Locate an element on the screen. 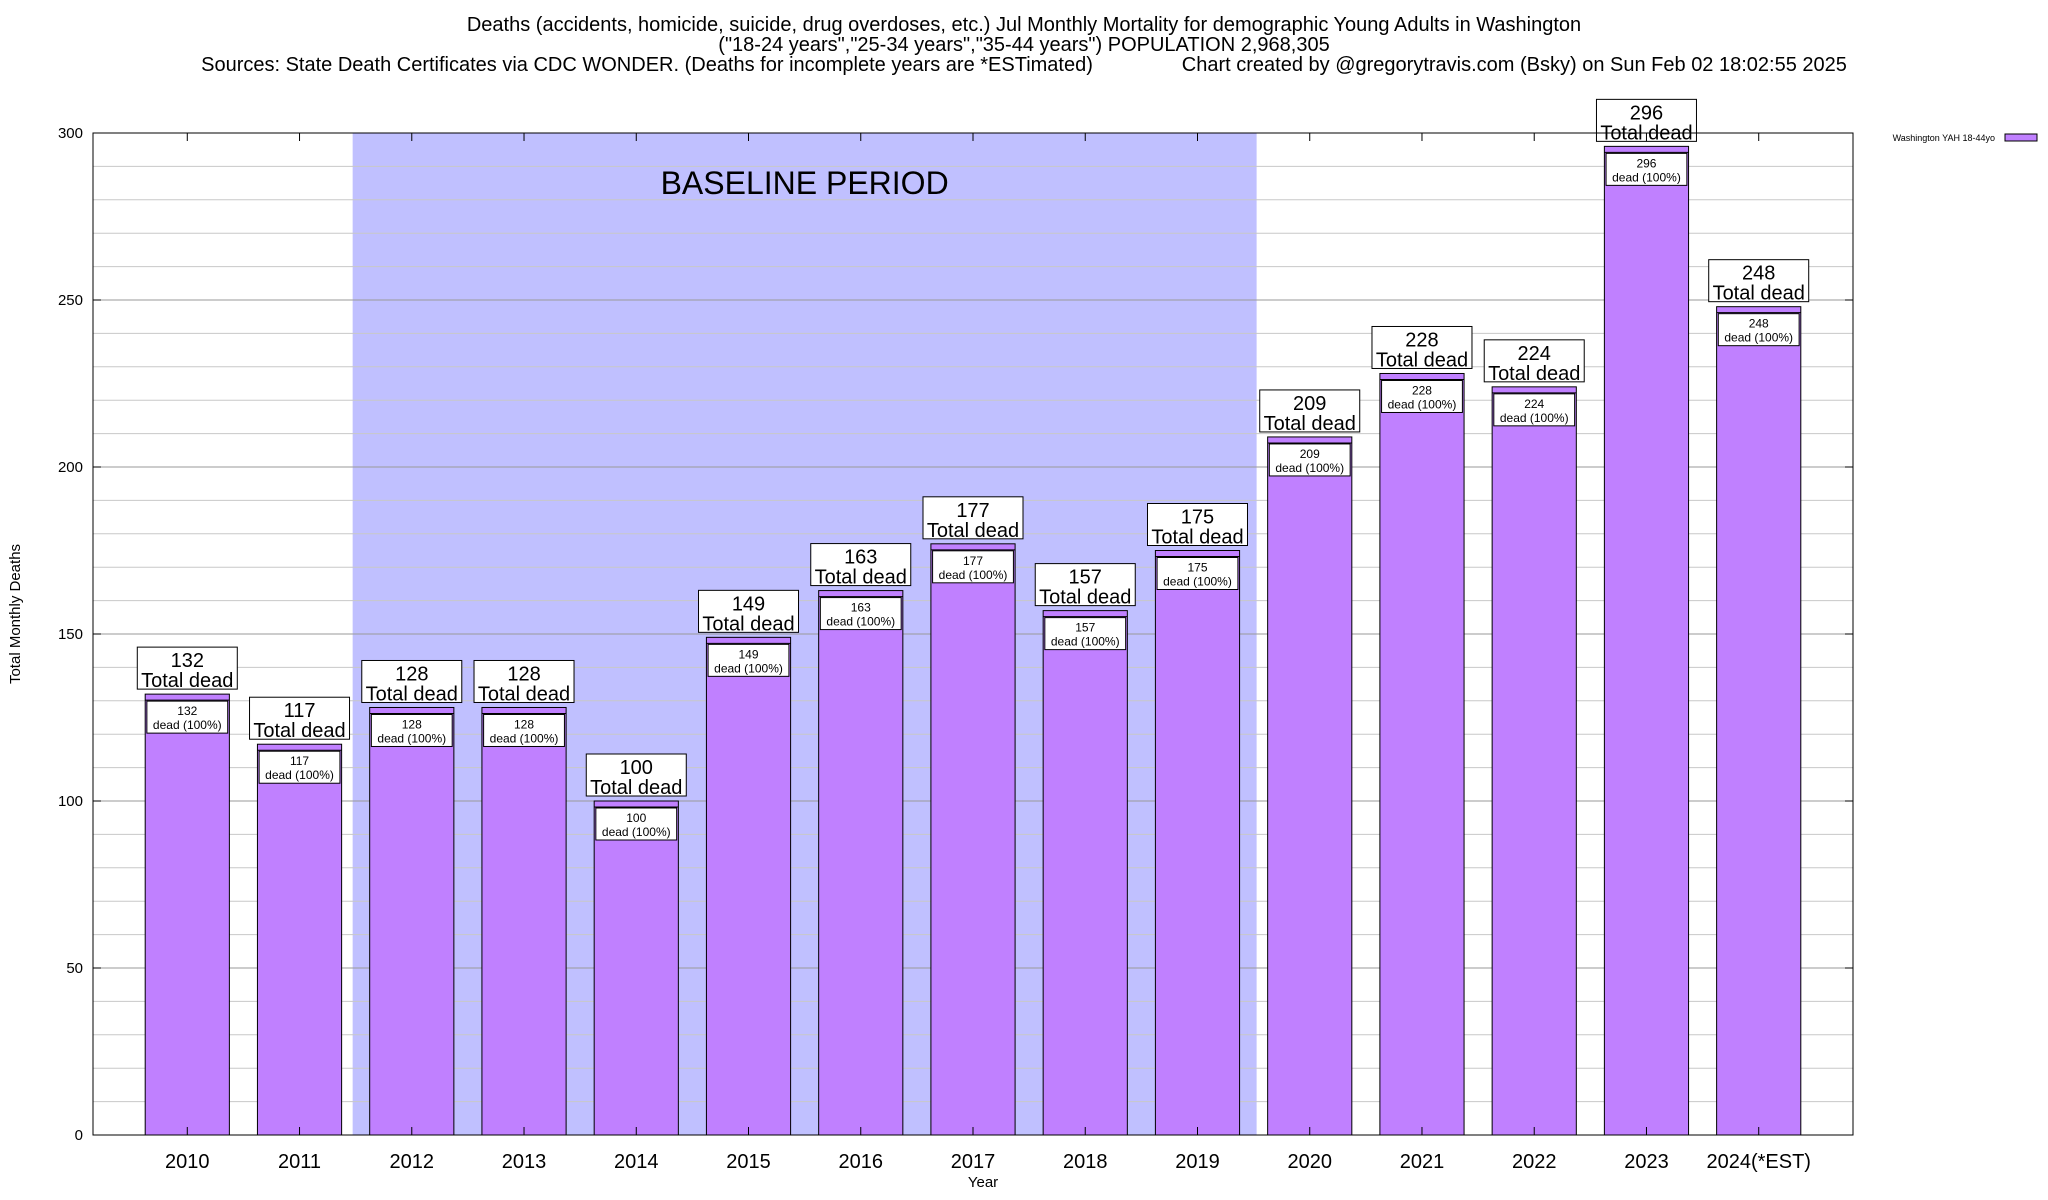 The image size is (2048, 1200). x-tick-label: 2014 is located at coordinates (636, 1162).